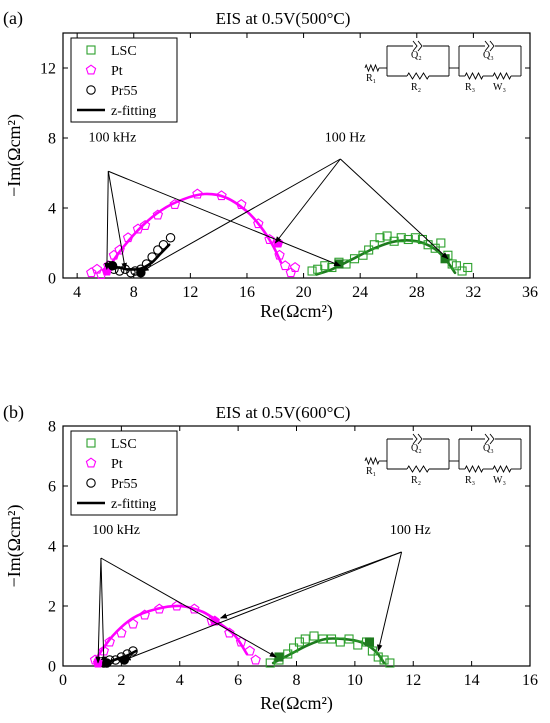 This screenshot has height=723, width=550. What do you see at coordinates (112, 265) in the screenshot?
I see `filled-point-pr55` at bounding box center [112, 265].